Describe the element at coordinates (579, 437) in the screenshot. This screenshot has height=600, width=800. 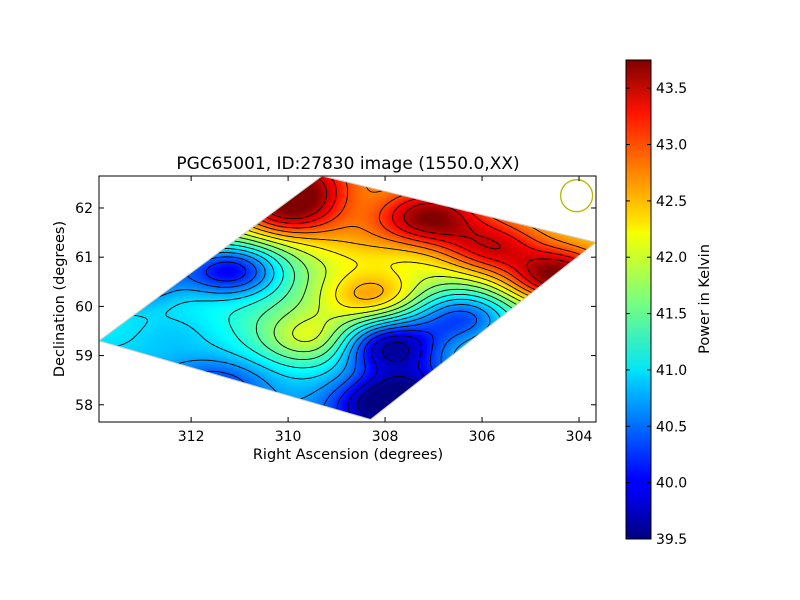
I see `x-tick-label: 304` at that location.